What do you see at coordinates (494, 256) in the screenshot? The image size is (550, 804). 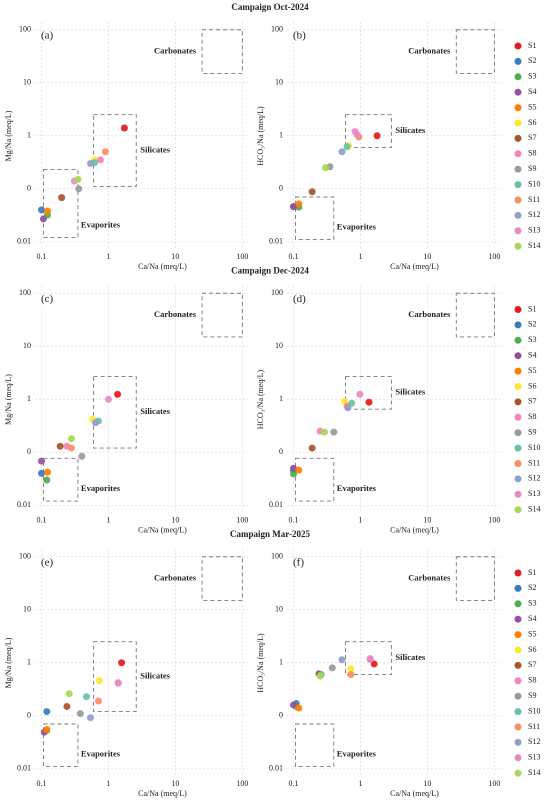 I see `x-tick-label: 100` at bounding box center [494, 256].